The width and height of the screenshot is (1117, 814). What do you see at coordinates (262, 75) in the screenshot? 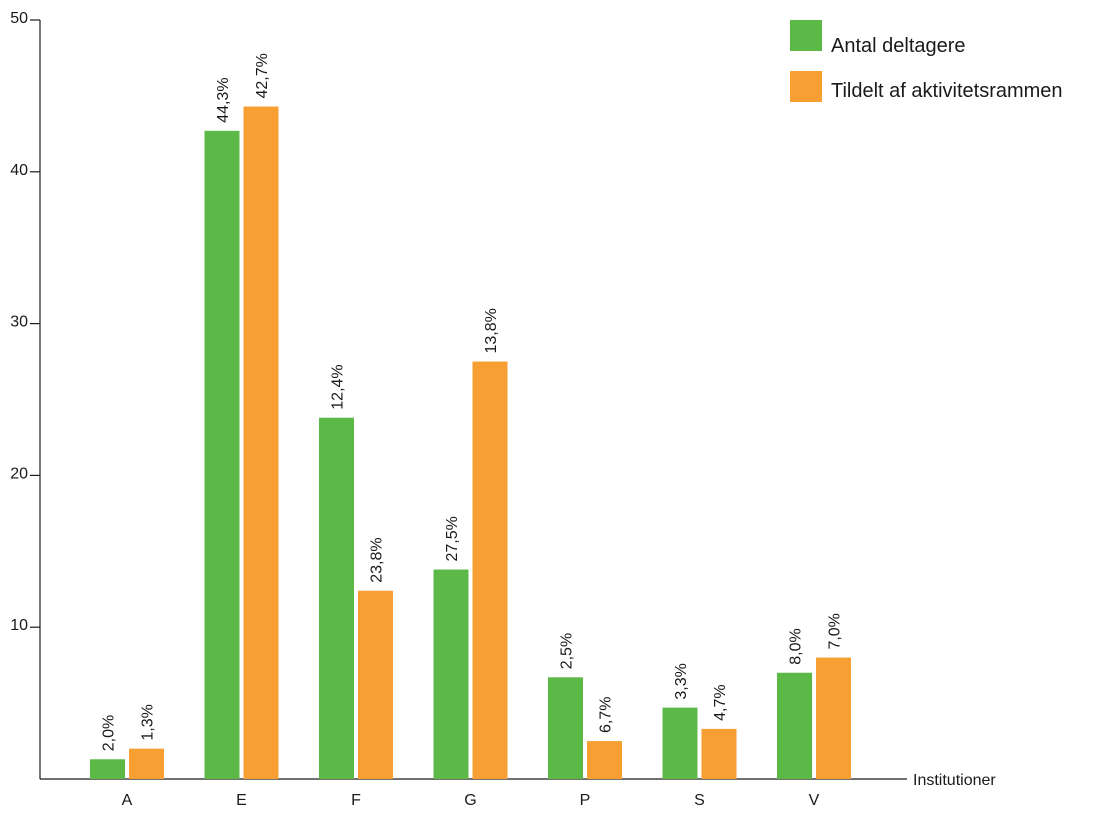
I see `data-label-e-series-1: 42,7%` at bounding box center [262, 75].